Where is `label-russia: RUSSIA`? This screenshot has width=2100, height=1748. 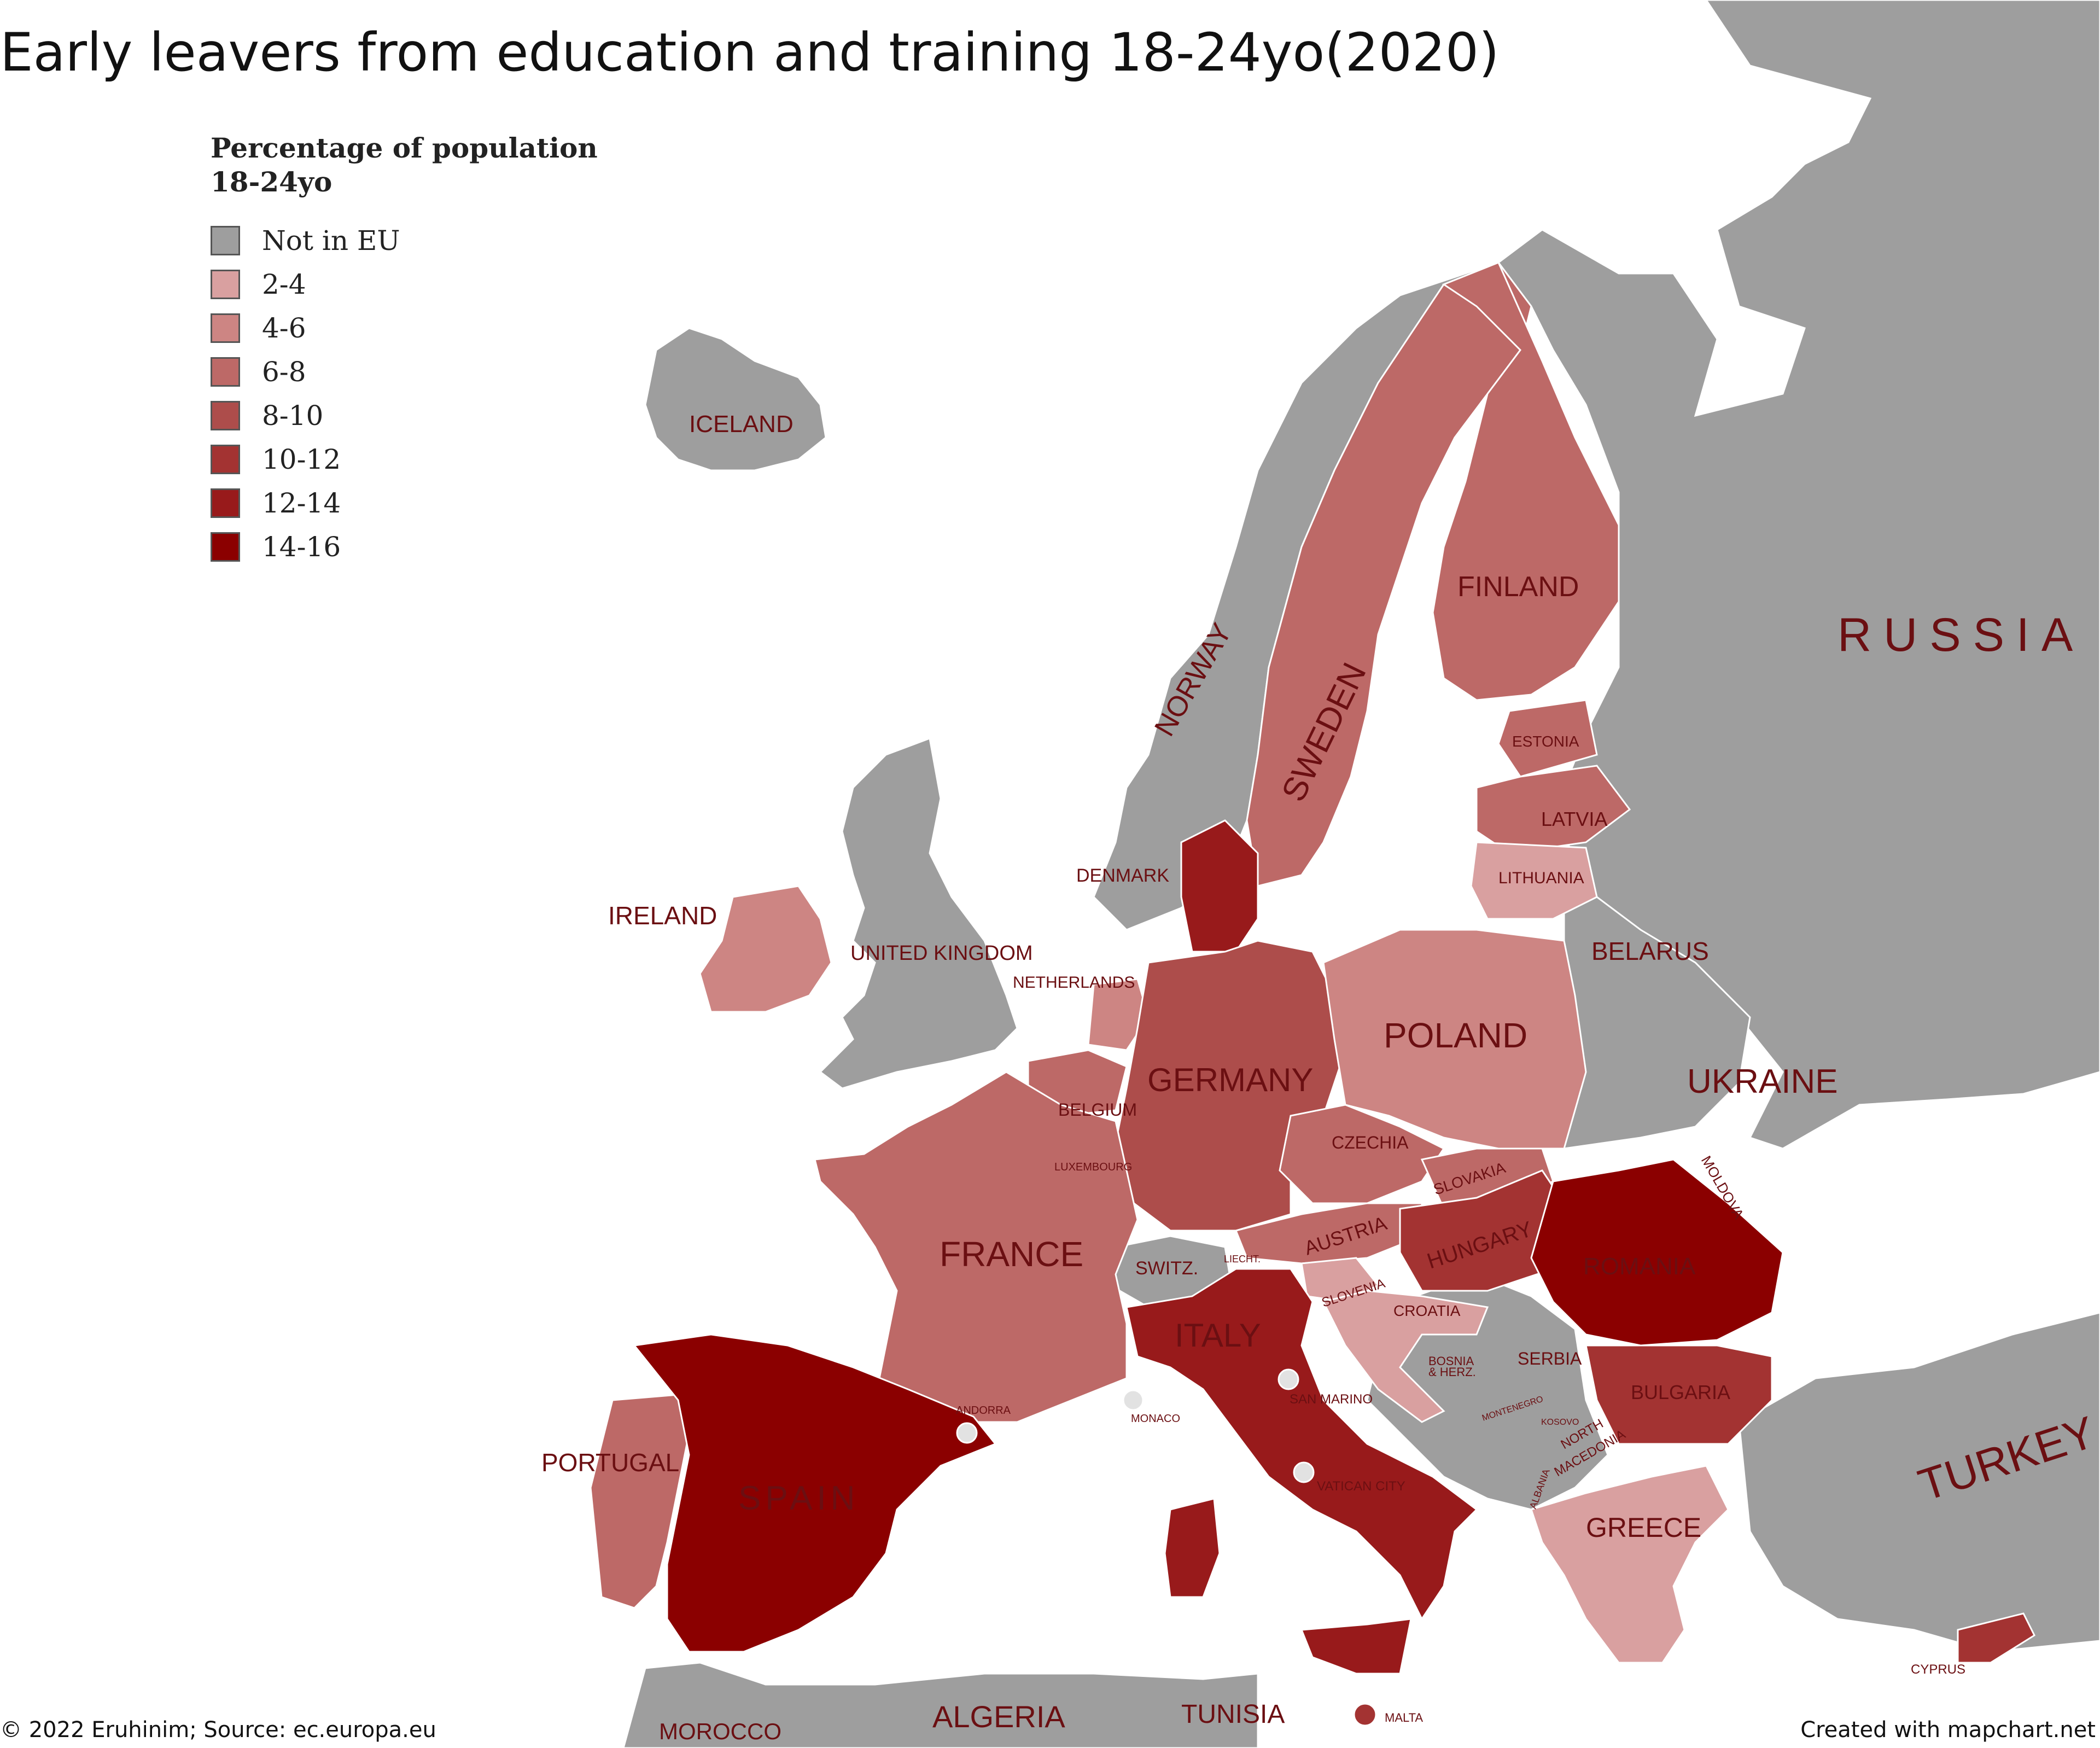
label-russia: RUSSIA is located at coordinates (1961, 635).